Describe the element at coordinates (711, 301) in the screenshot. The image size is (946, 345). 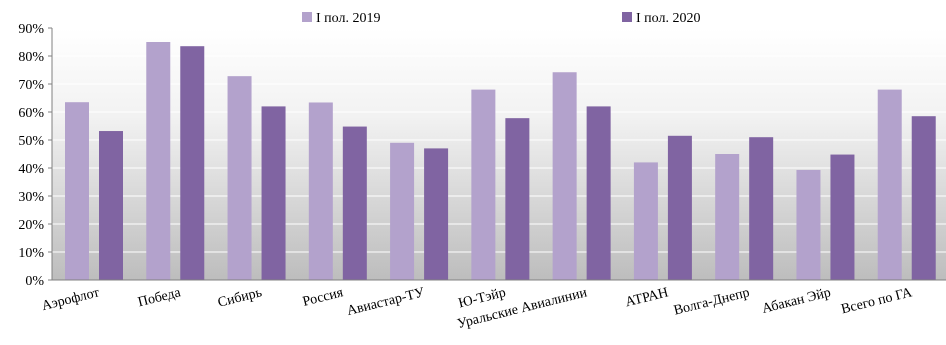
I see `x-tick-label: Волга-Днепр` at that location.